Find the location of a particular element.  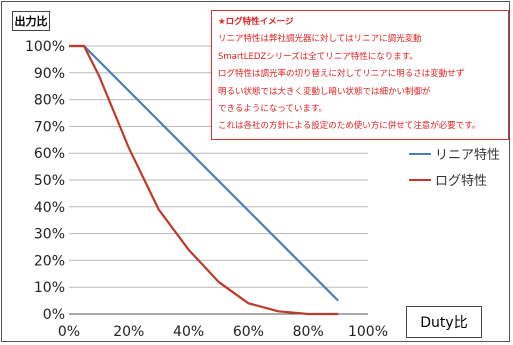

x-tick-label: 0% is located at coordinates (69, 332).